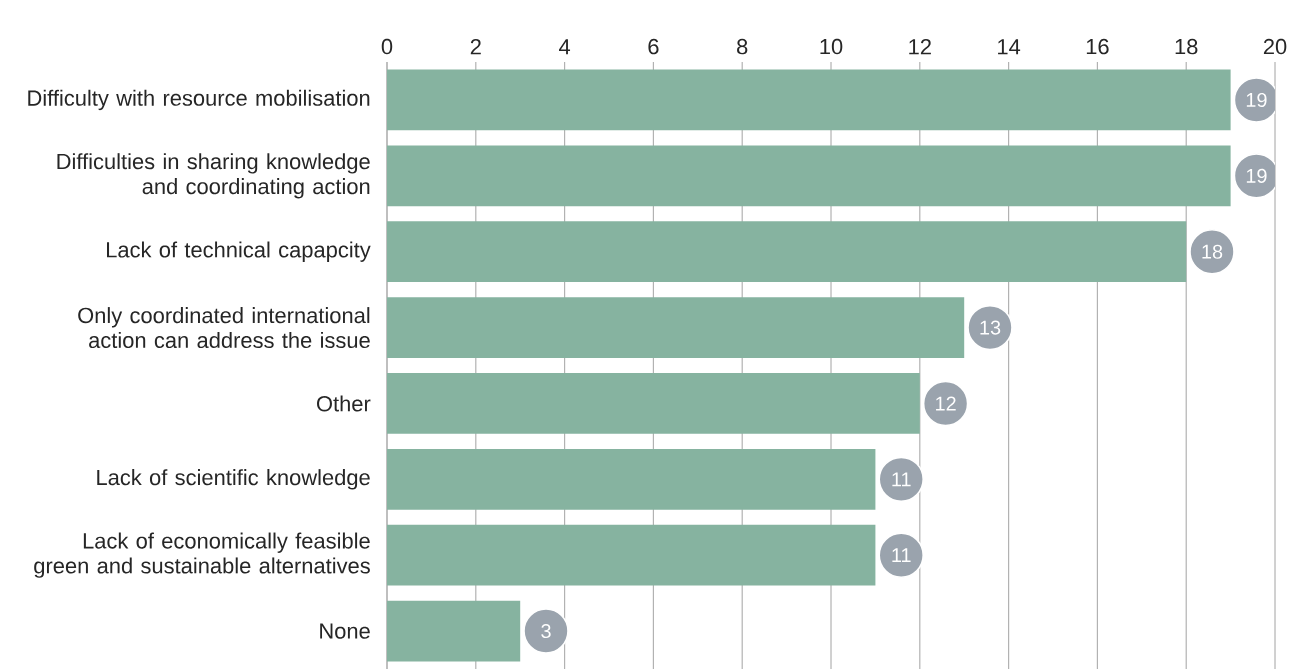  What do you see at coordinates (387, 46) in the screenshot?
I see `x-tick-label: 0` at bounding box center [387, 46].